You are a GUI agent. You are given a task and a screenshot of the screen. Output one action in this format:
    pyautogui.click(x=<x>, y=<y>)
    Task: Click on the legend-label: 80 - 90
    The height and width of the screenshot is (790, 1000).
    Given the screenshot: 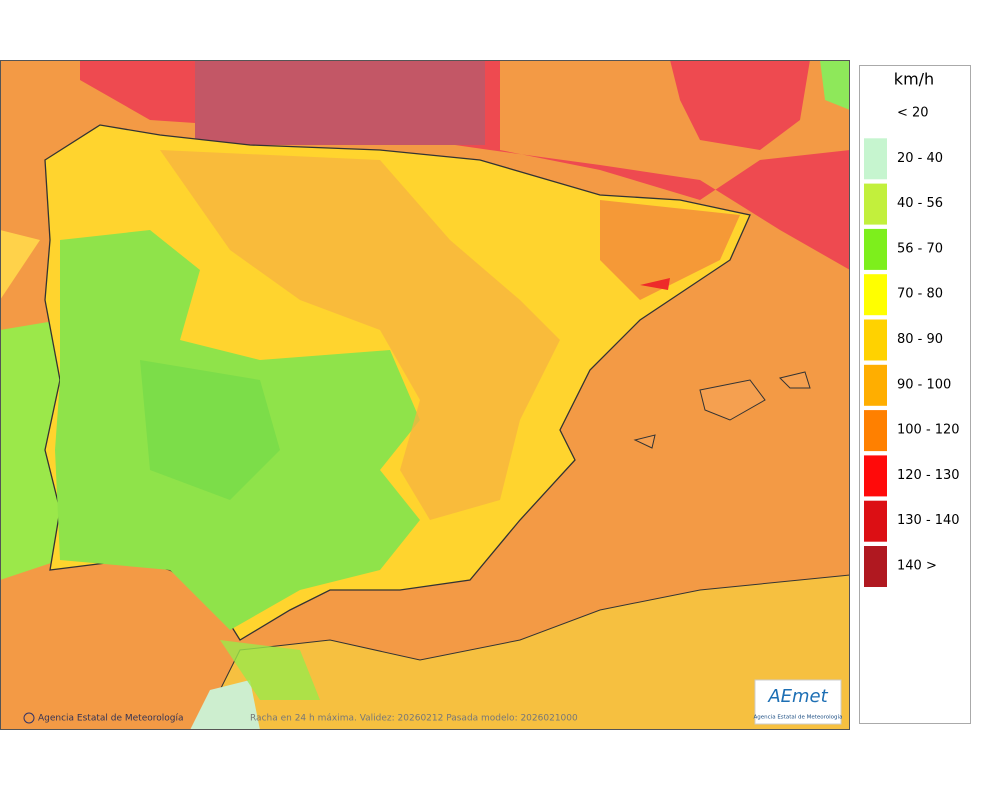 What is the action you would take?
    pyautogui.click(x=920, y=339)
    